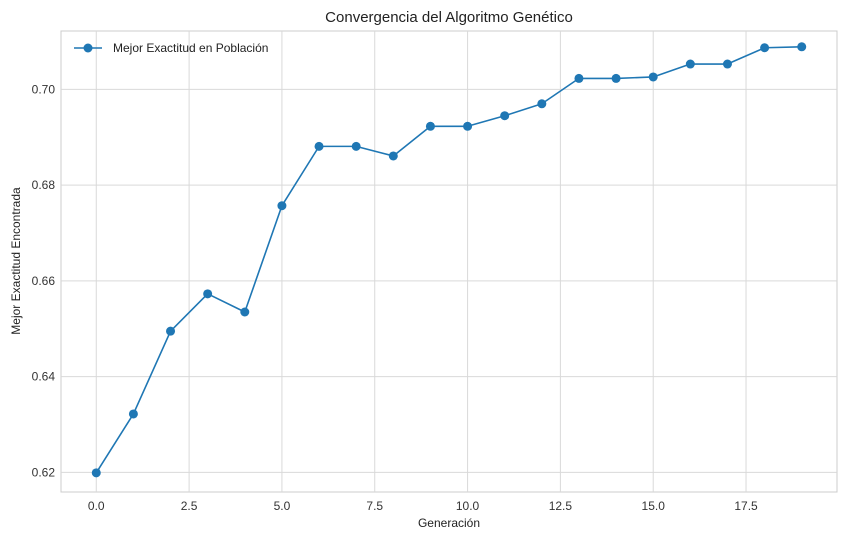 The width and height of the screenshot is (846, 540). I want to click on chart-title: Convergencia del Algoritmo Genético, so click(449, 17).